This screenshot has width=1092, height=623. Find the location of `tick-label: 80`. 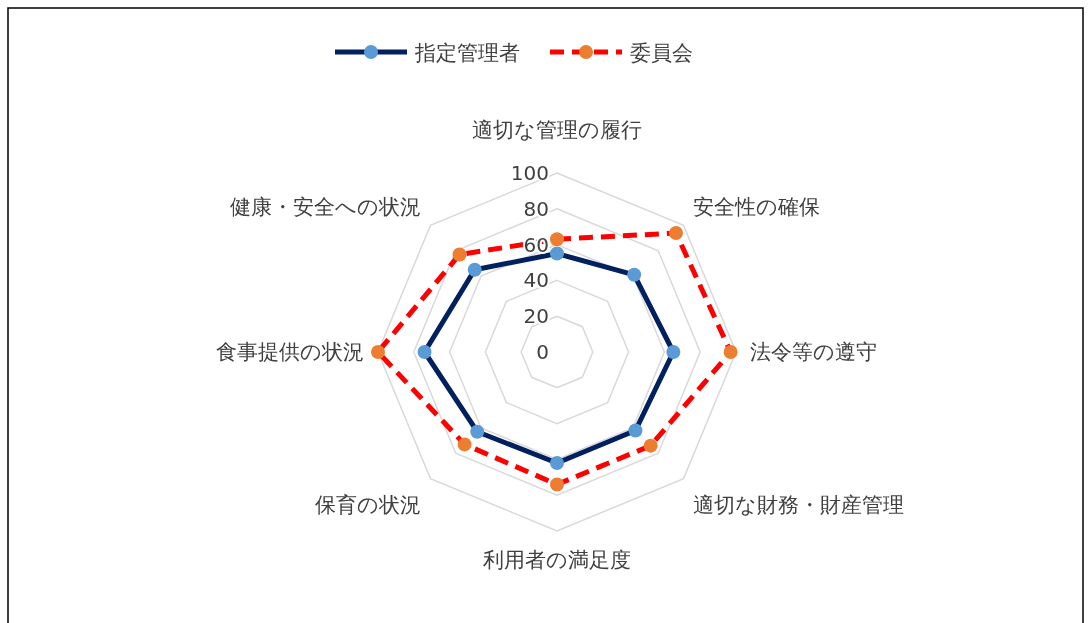

tick-label: 80 is located at coordinates (536, 208).